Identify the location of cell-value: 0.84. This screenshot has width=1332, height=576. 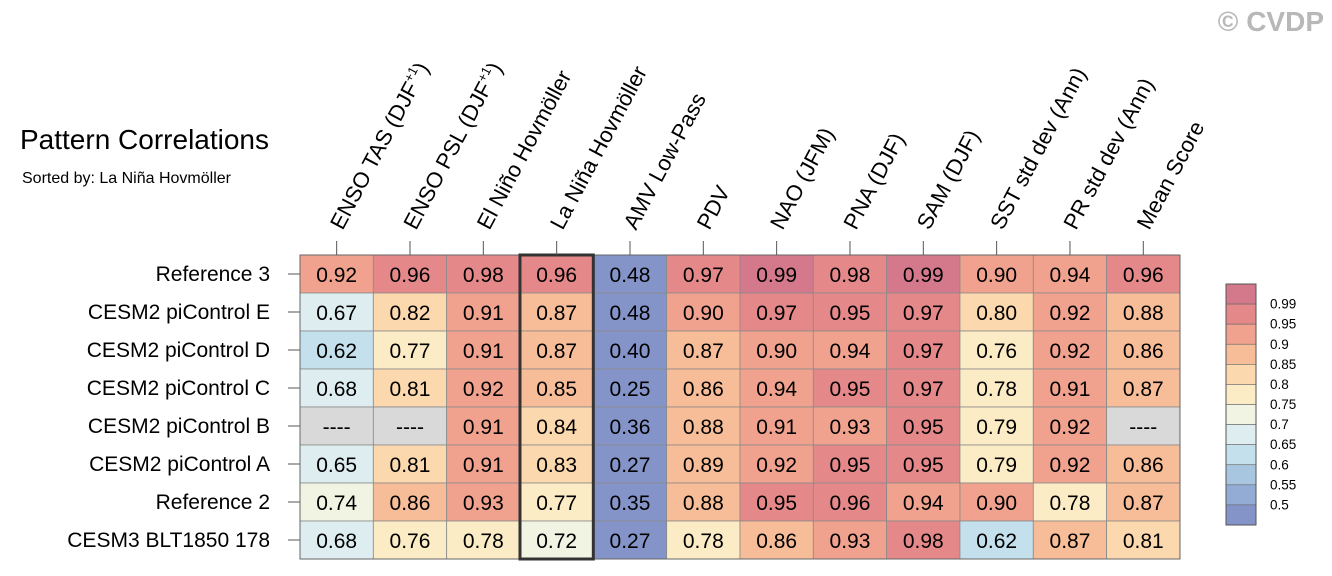
(556, 427).